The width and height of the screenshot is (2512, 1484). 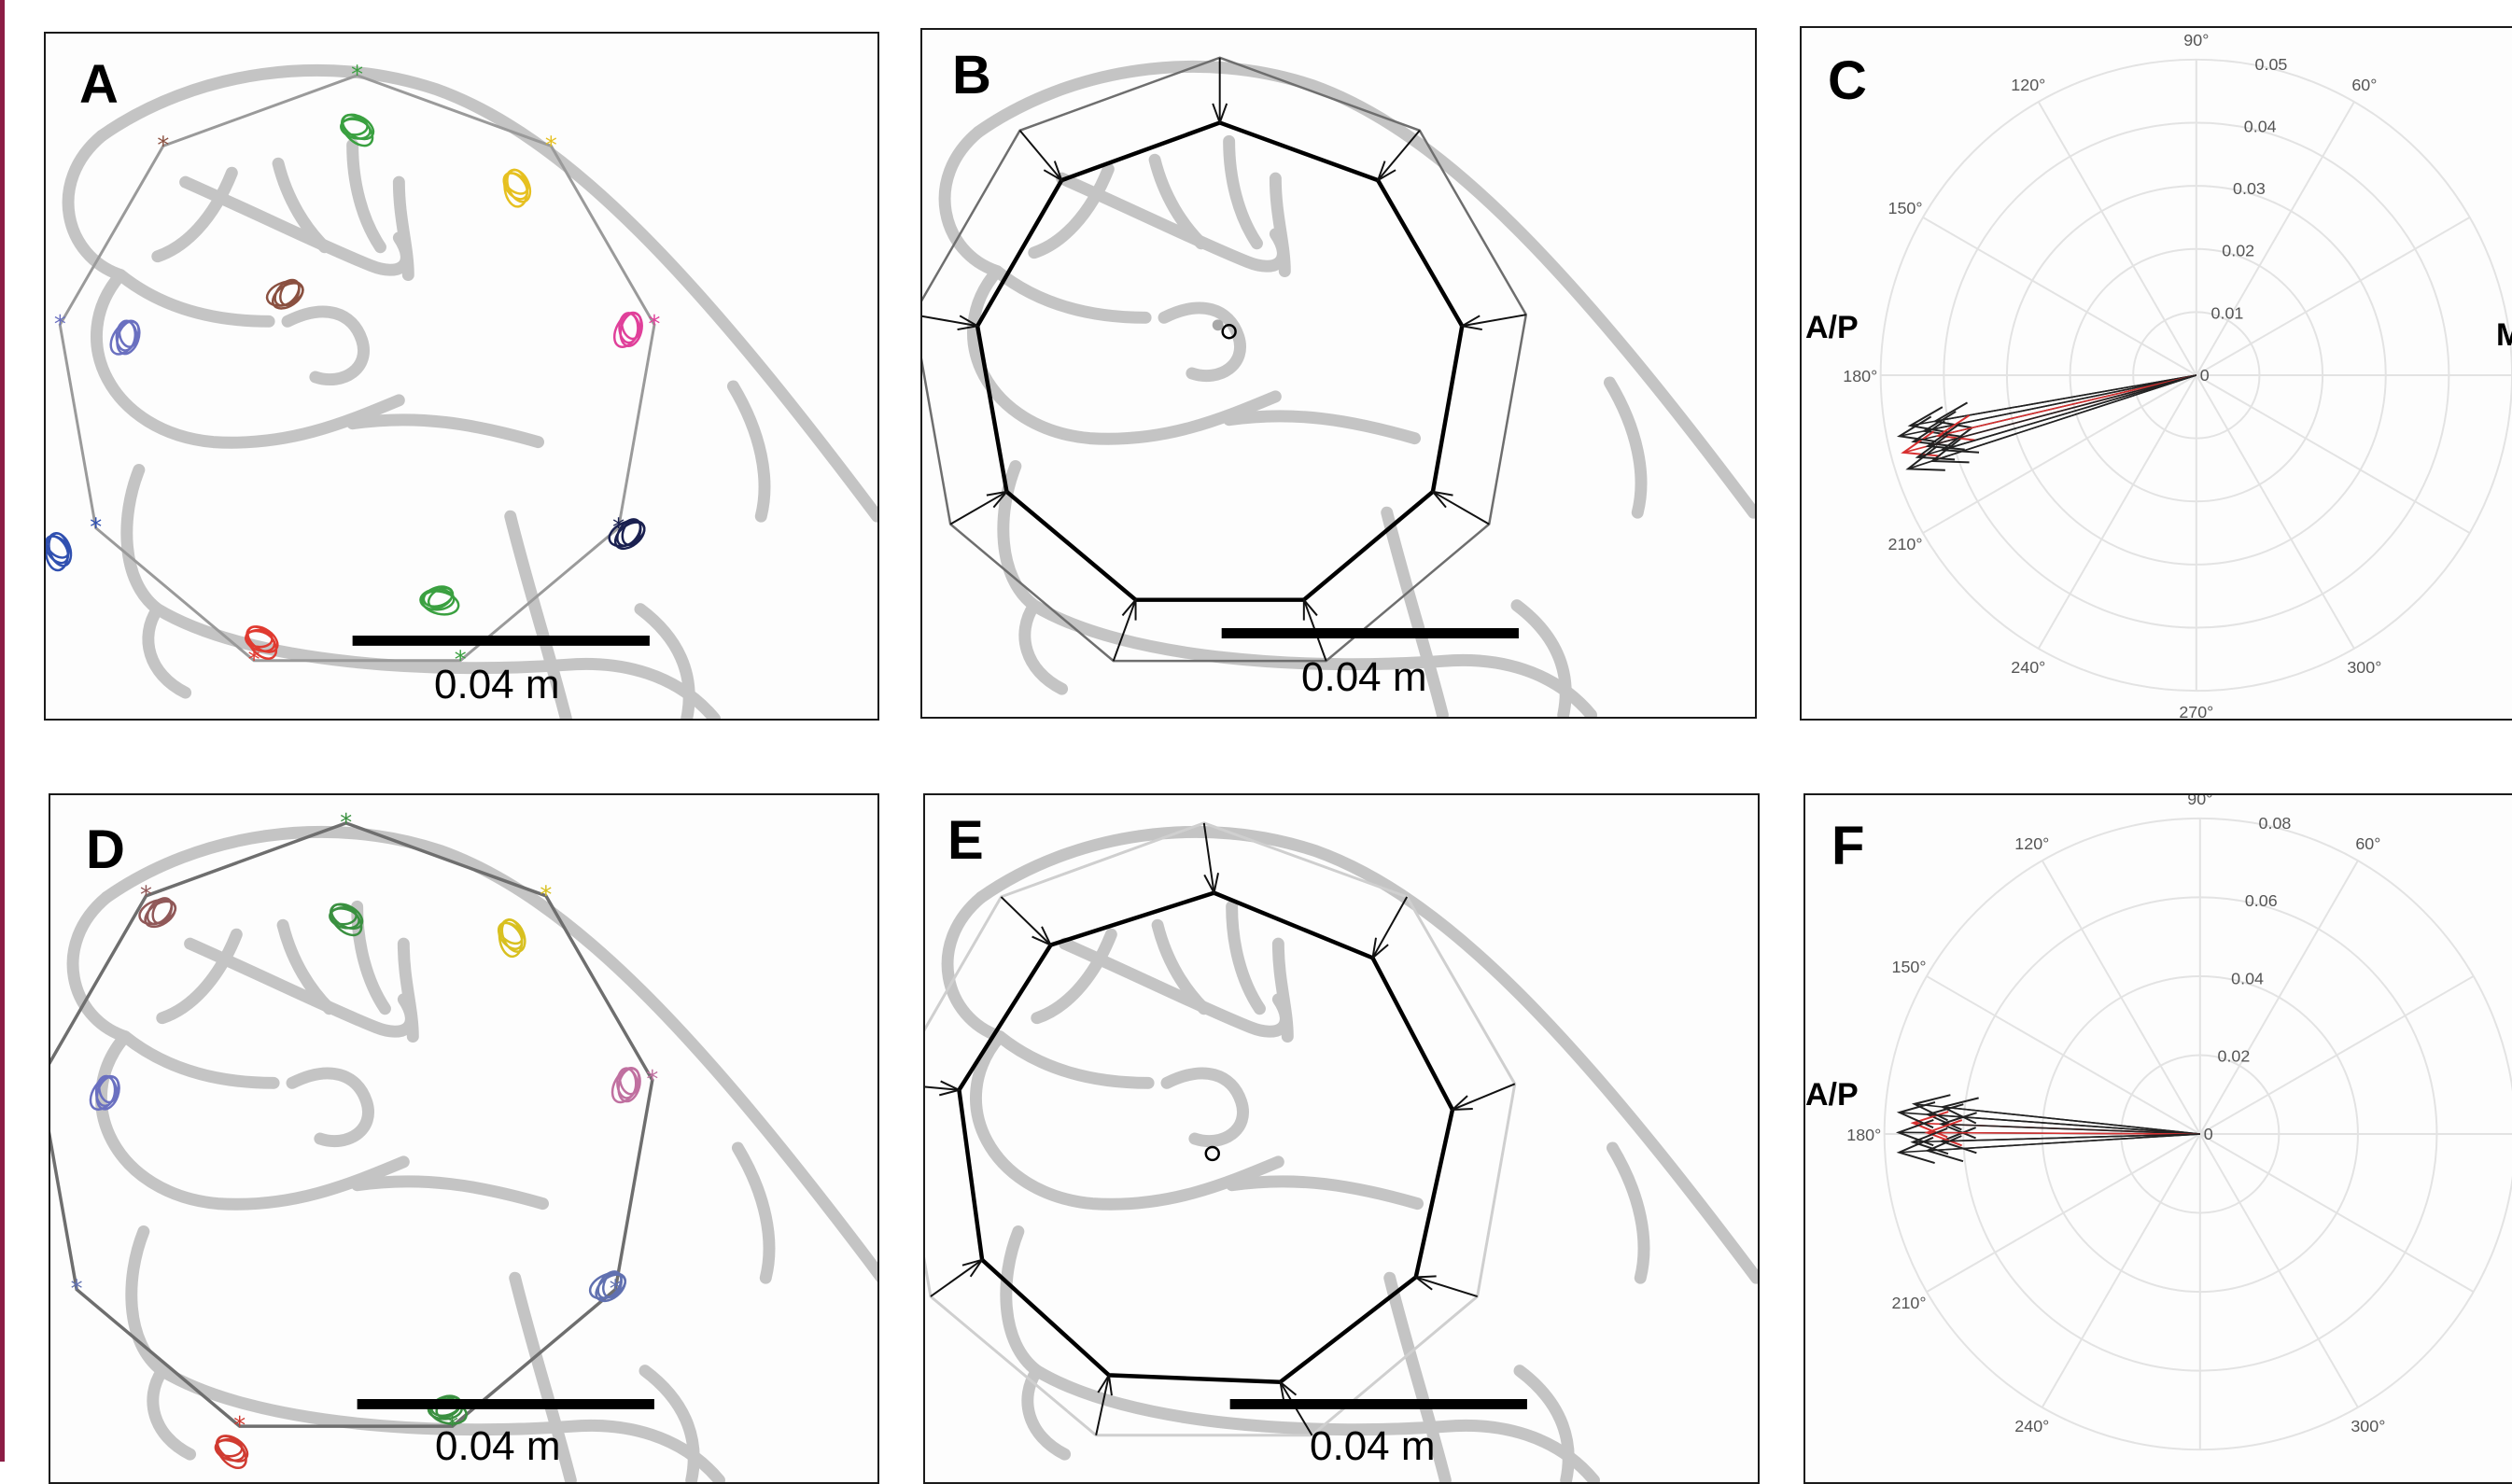 I want to click on panel-c-angle-label: 270°, so click(x=2196, y=711).